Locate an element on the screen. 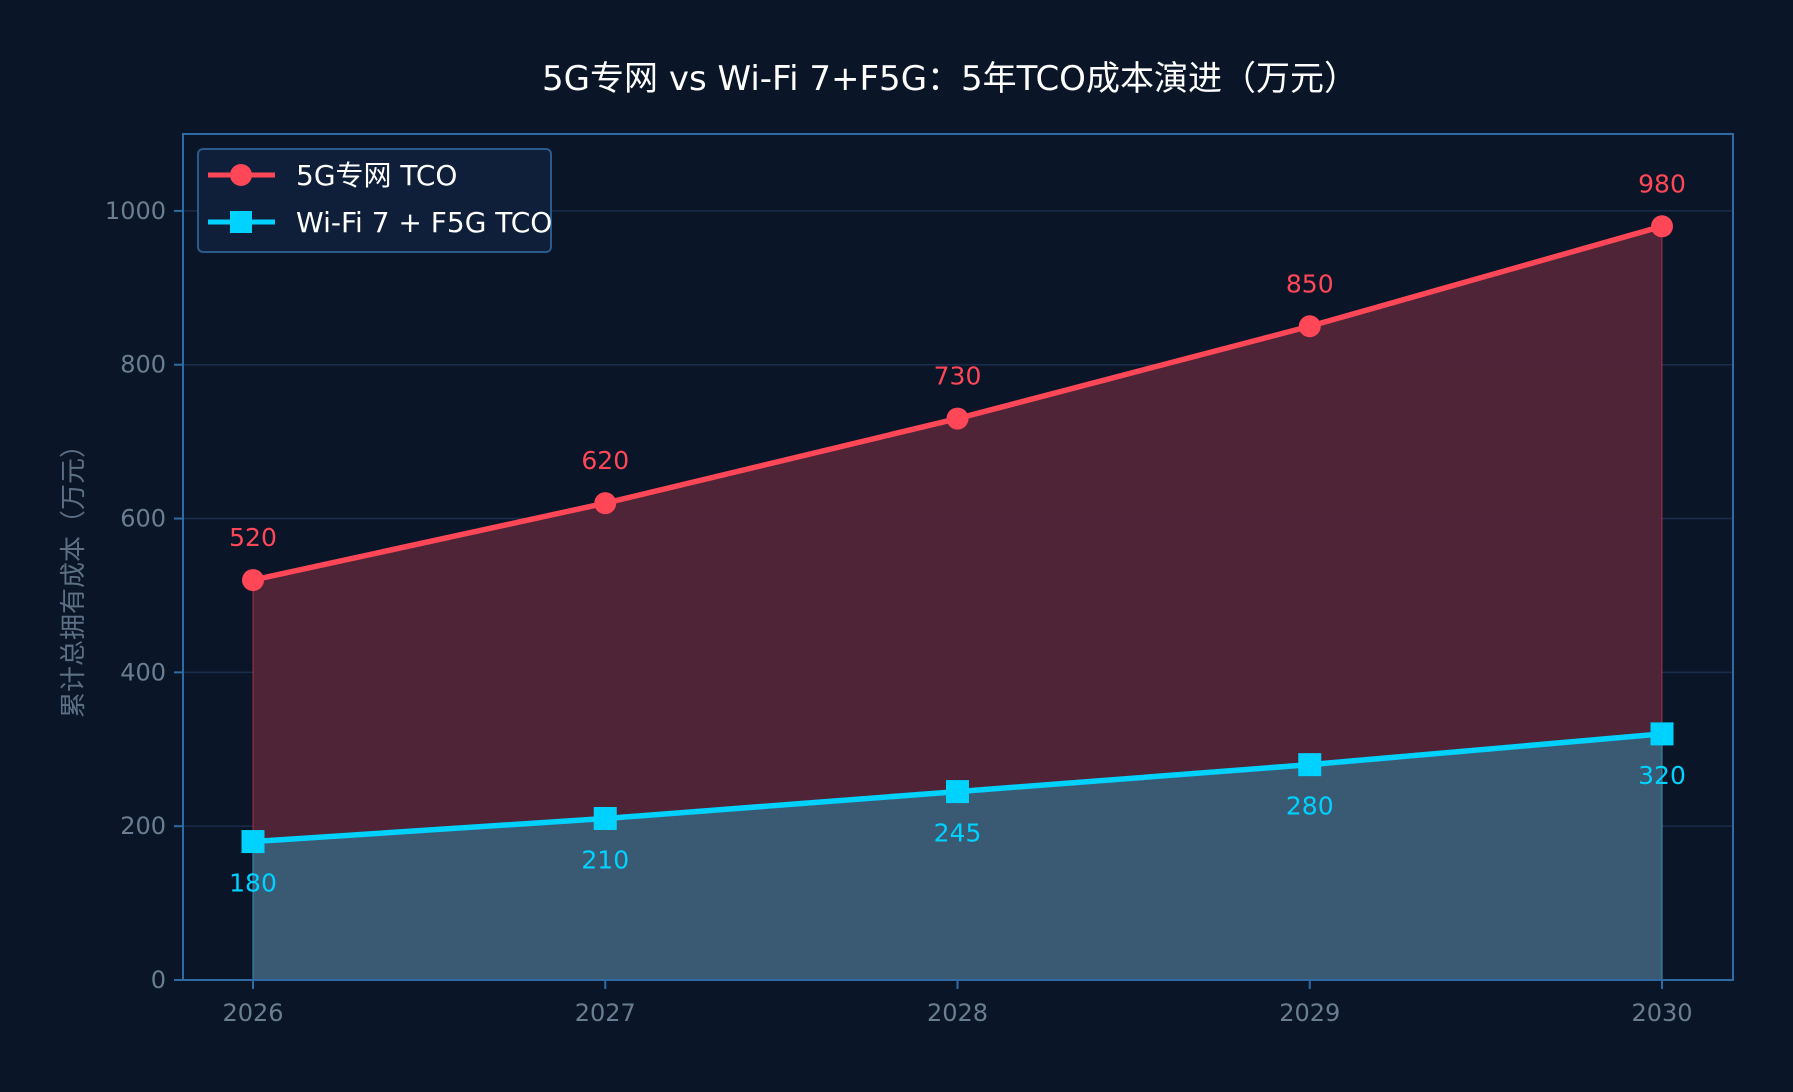 This screenshot has width=1793, height=1092. data-label: 210 is located at coordinates (605, 859).